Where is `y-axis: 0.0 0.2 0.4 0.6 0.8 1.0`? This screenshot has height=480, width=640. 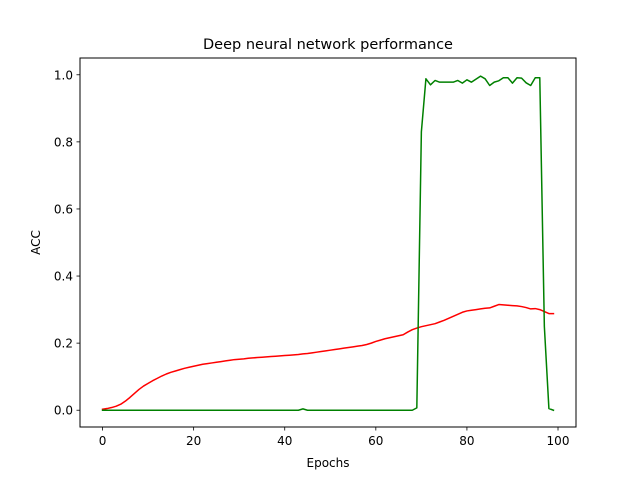 y-axis: 0.0 0.2 0.4 0.6 0.8 1.0 is located at coordinates (67, 243).